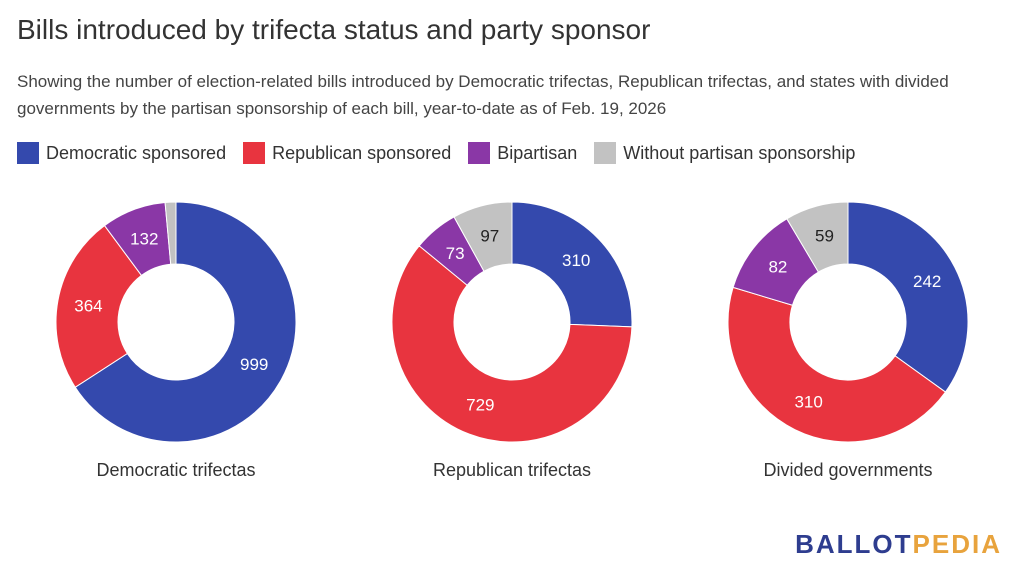 The width and height of the screenshot is (1024, 578). Describe the element at coordinates (824, 236) in the screenshot. I see `slice-value-label: 59` at that location.